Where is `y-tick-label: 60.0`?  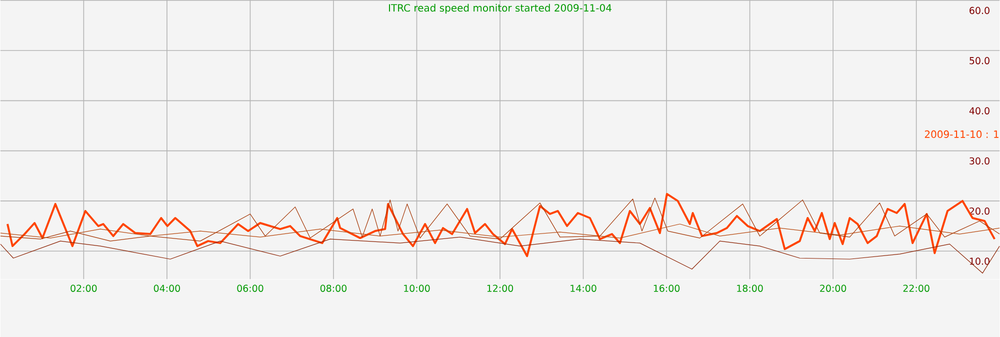
y-tick-label: 60.0 is located at coordinates (980, 10).